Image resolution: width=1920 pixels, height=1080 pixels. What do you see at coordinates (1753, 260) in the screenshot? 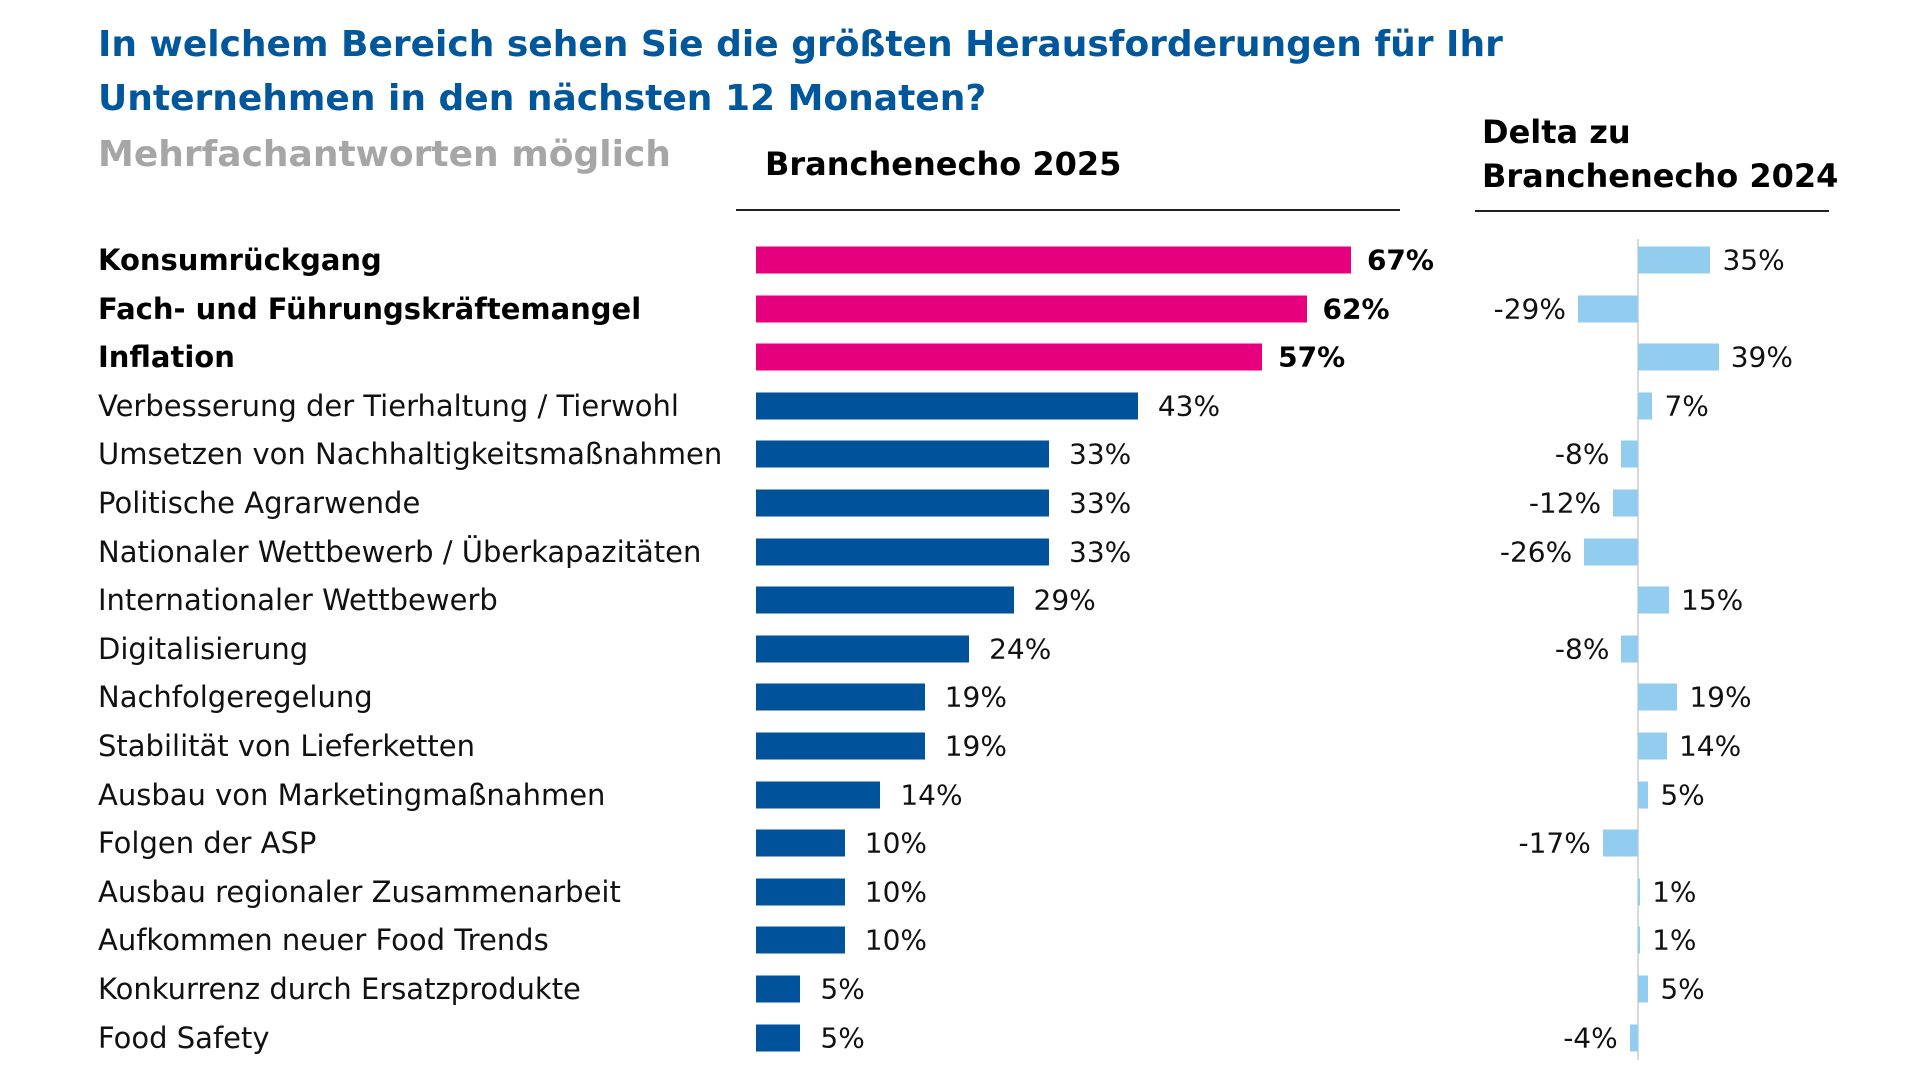
I see `data-label-delta: 35%` at bounding box center [1753, 260].